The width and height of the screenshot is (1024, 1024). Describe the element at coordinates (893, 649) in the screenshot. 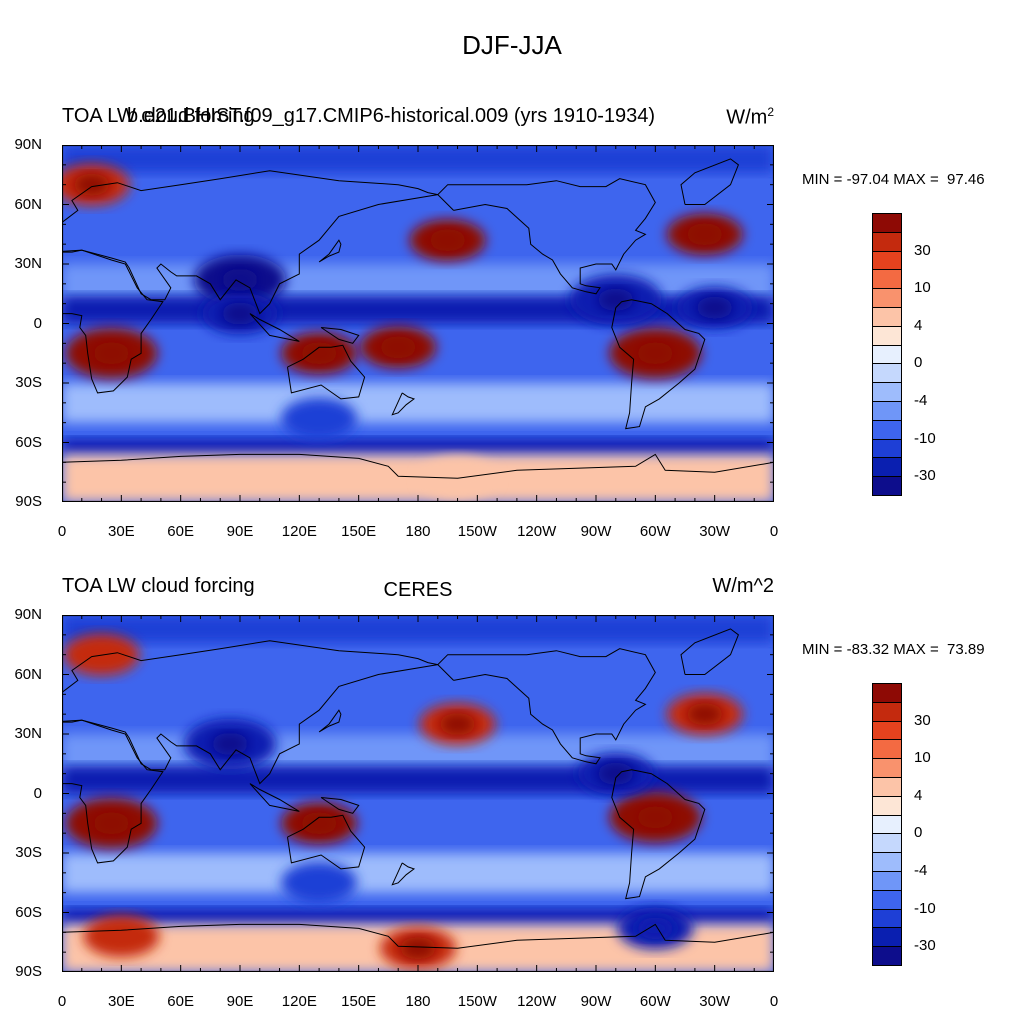

I see `panel-minmax: MIN = -83.32 MAX = 73.89` at that location.